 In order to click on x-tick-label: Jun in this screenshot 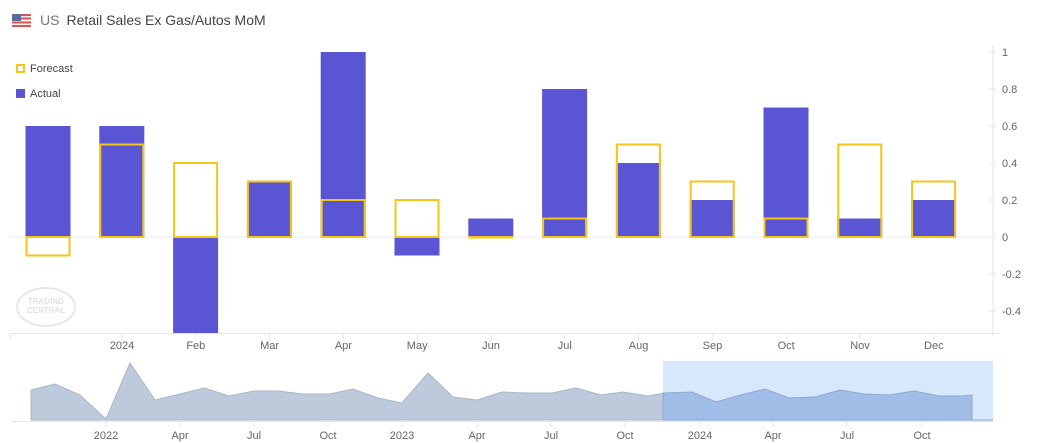, I will do `click(491, 346)`.